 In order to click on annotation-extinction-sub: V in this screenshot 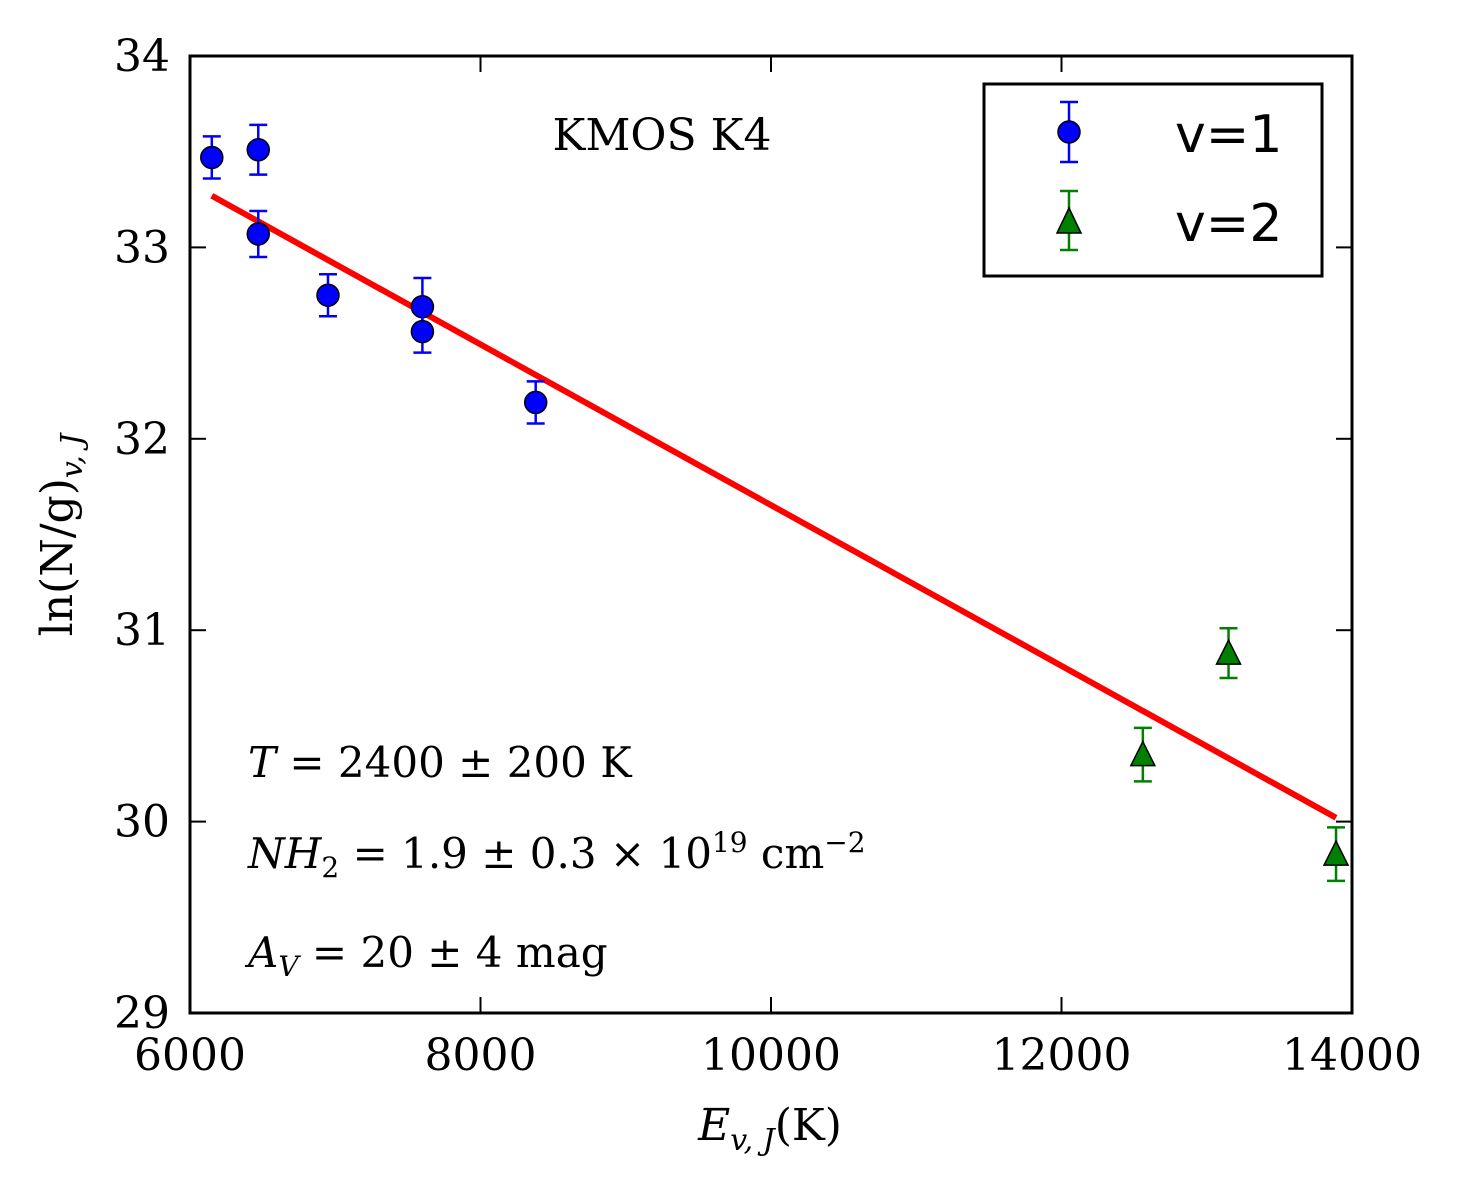, I will do `click(289, 966)`.